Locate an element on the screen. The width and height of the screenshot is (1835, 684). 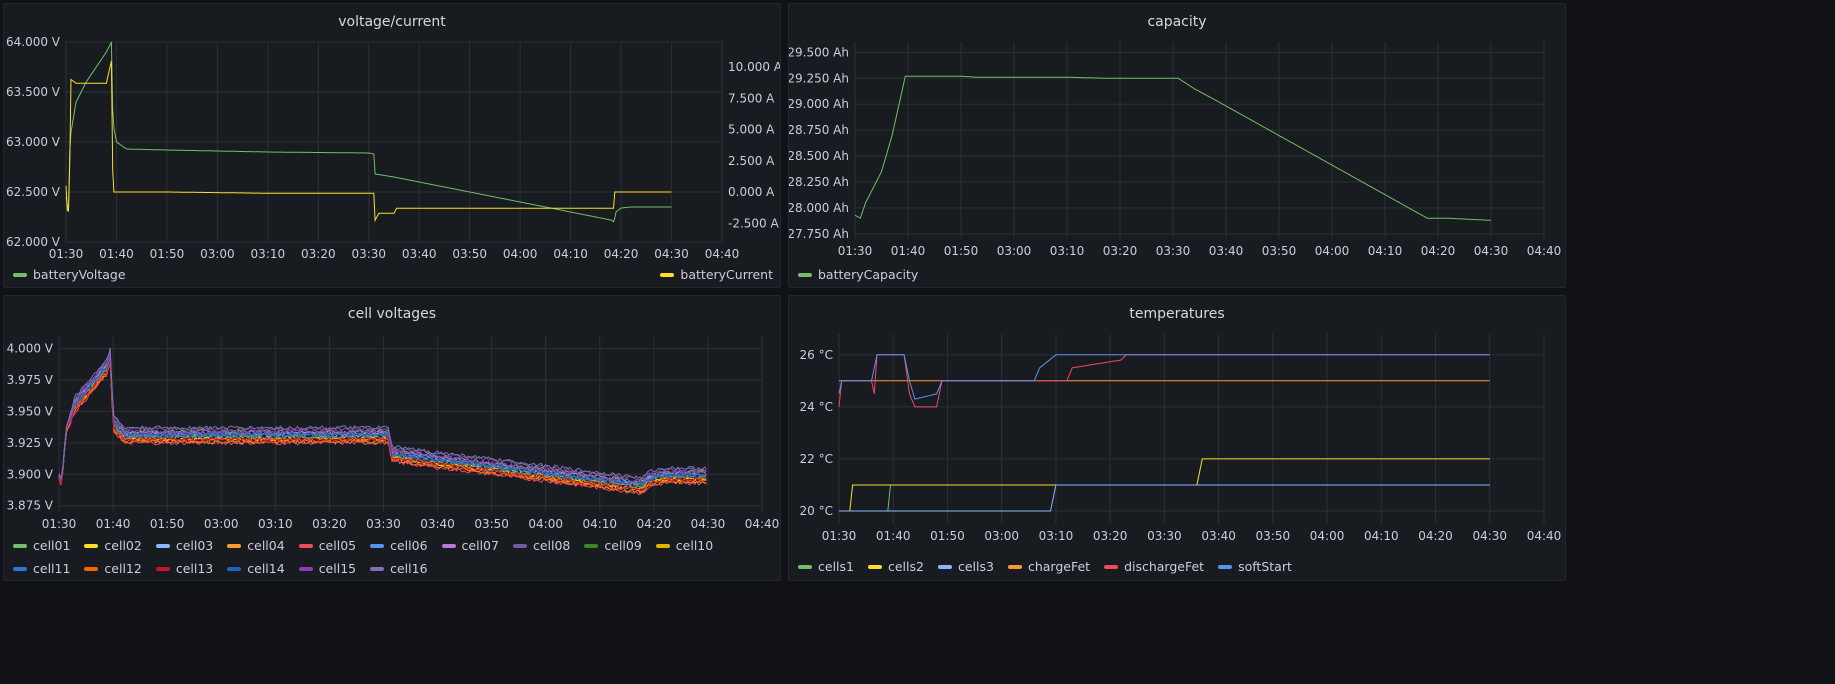
legend-label: cell14 is located at coordinates (266, 568).